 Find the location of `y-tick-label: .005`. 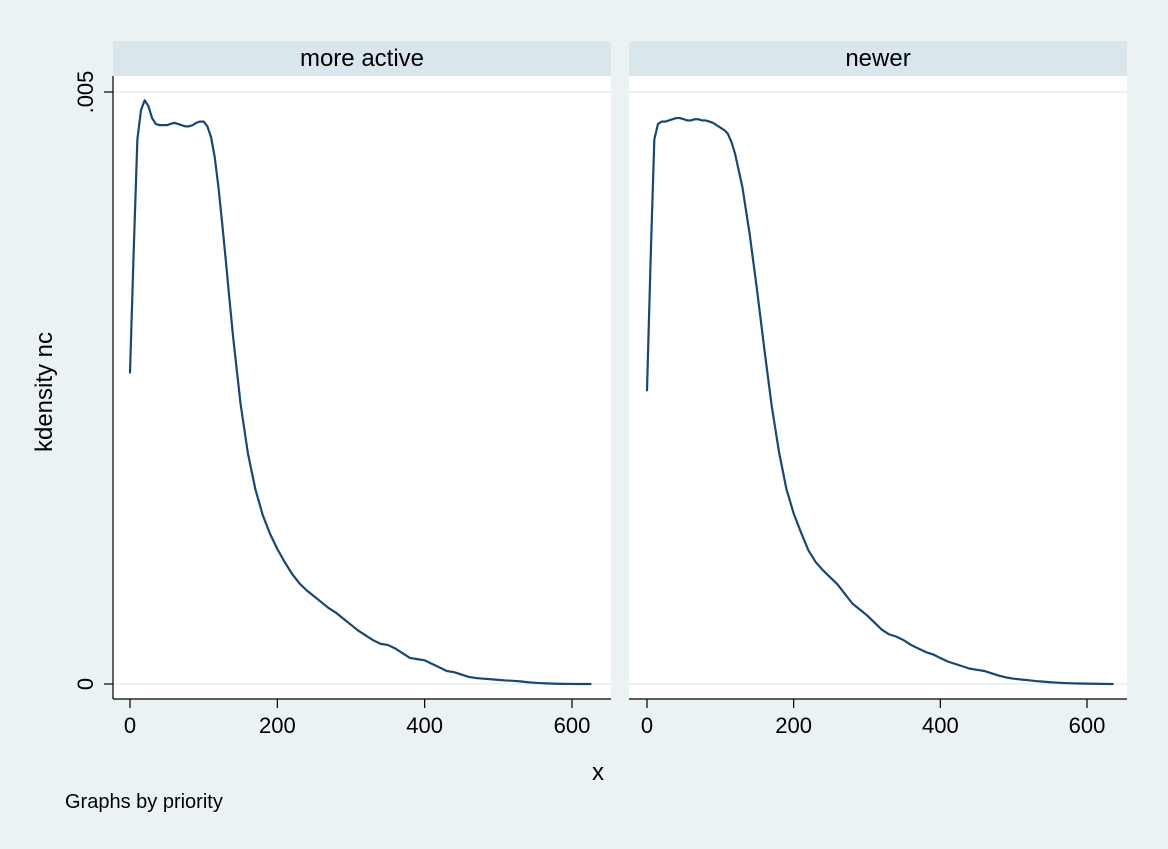

y-tick-label: .005 is located at coordinates (85, 92).